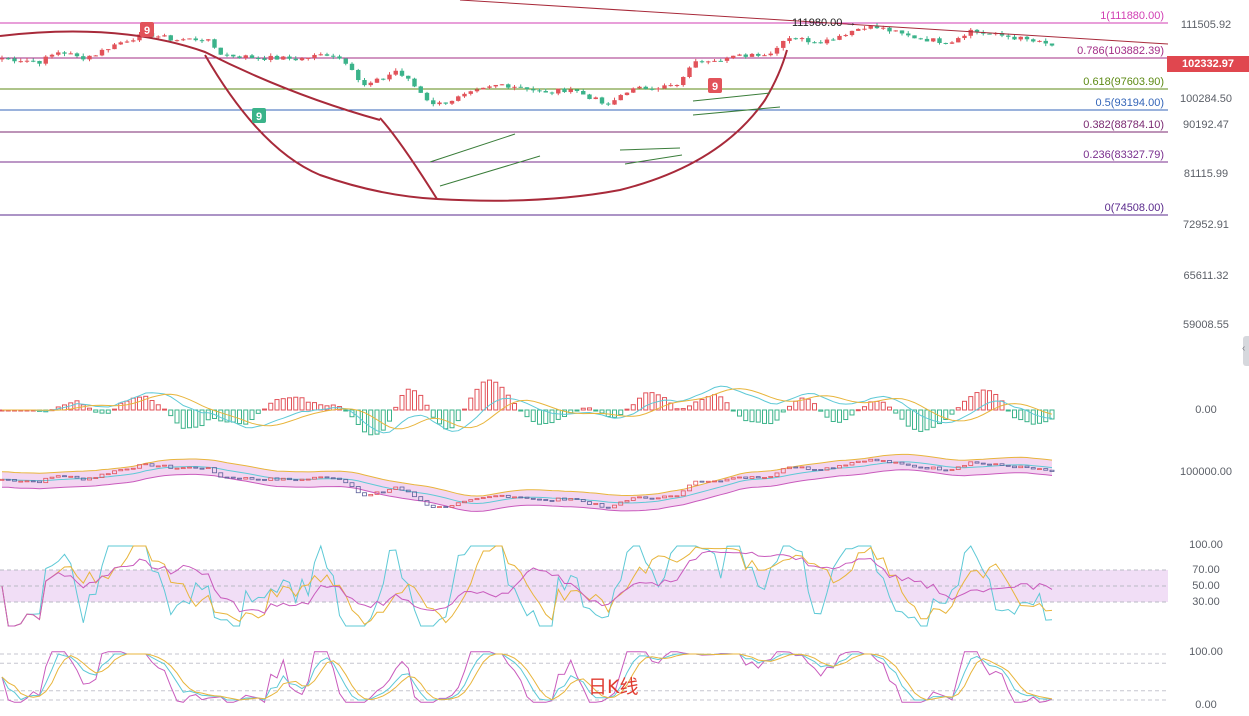 The width and height of the screenshot is (1249, 716). I want to click on y-tick-label: 81115.99, so click(1206, 174).